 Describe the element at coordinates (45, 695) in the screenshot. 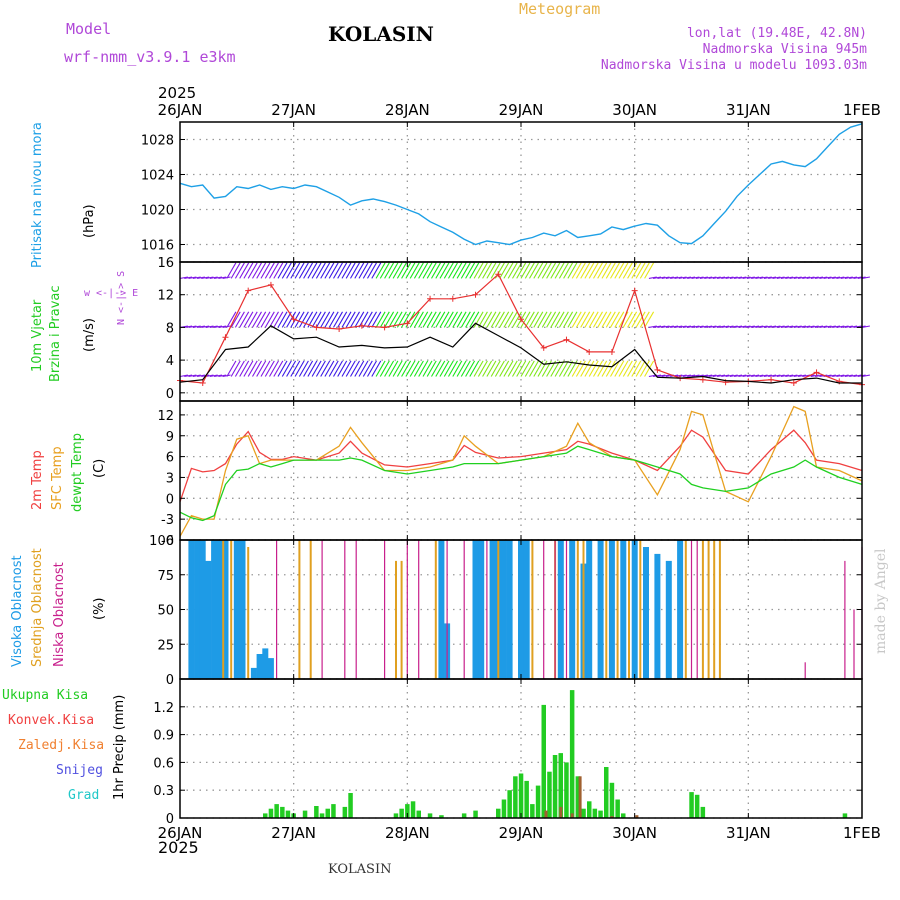

I see `legend-total-rain: Ukupna Kisa` at that location.